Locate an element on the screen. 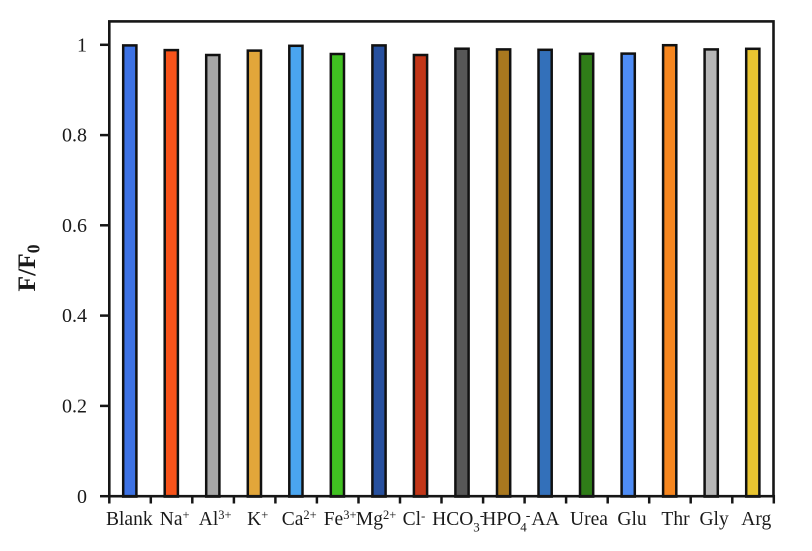 Image resolution: width=812 pixels, height=551 pixels. svg-text: Urea is located at coordinates (589, 519).